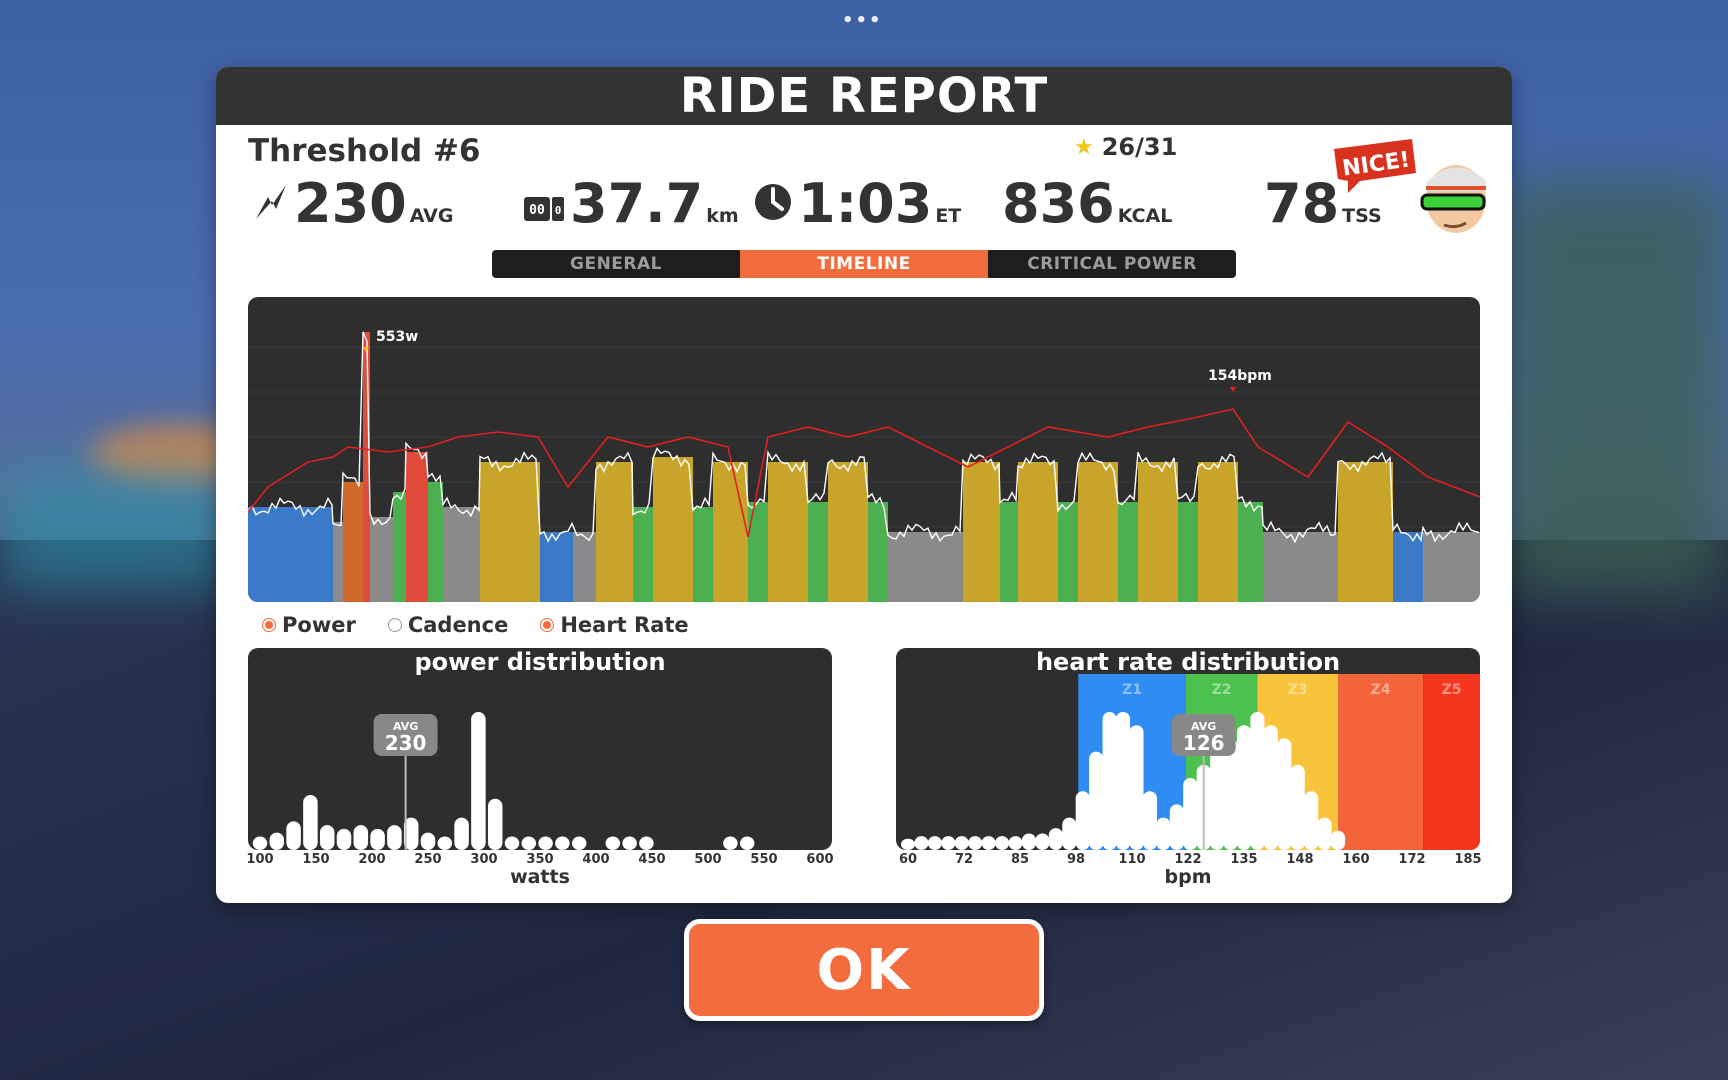  I want to click on tick-label: 85, so click(1020, 859).